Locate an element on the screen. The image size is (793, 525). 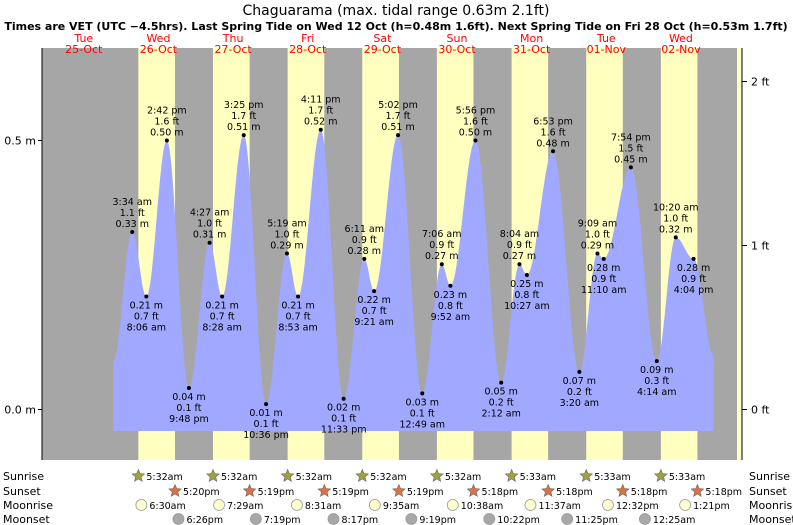
moonset-time: 12:25am is located at coordinates (674, 520).